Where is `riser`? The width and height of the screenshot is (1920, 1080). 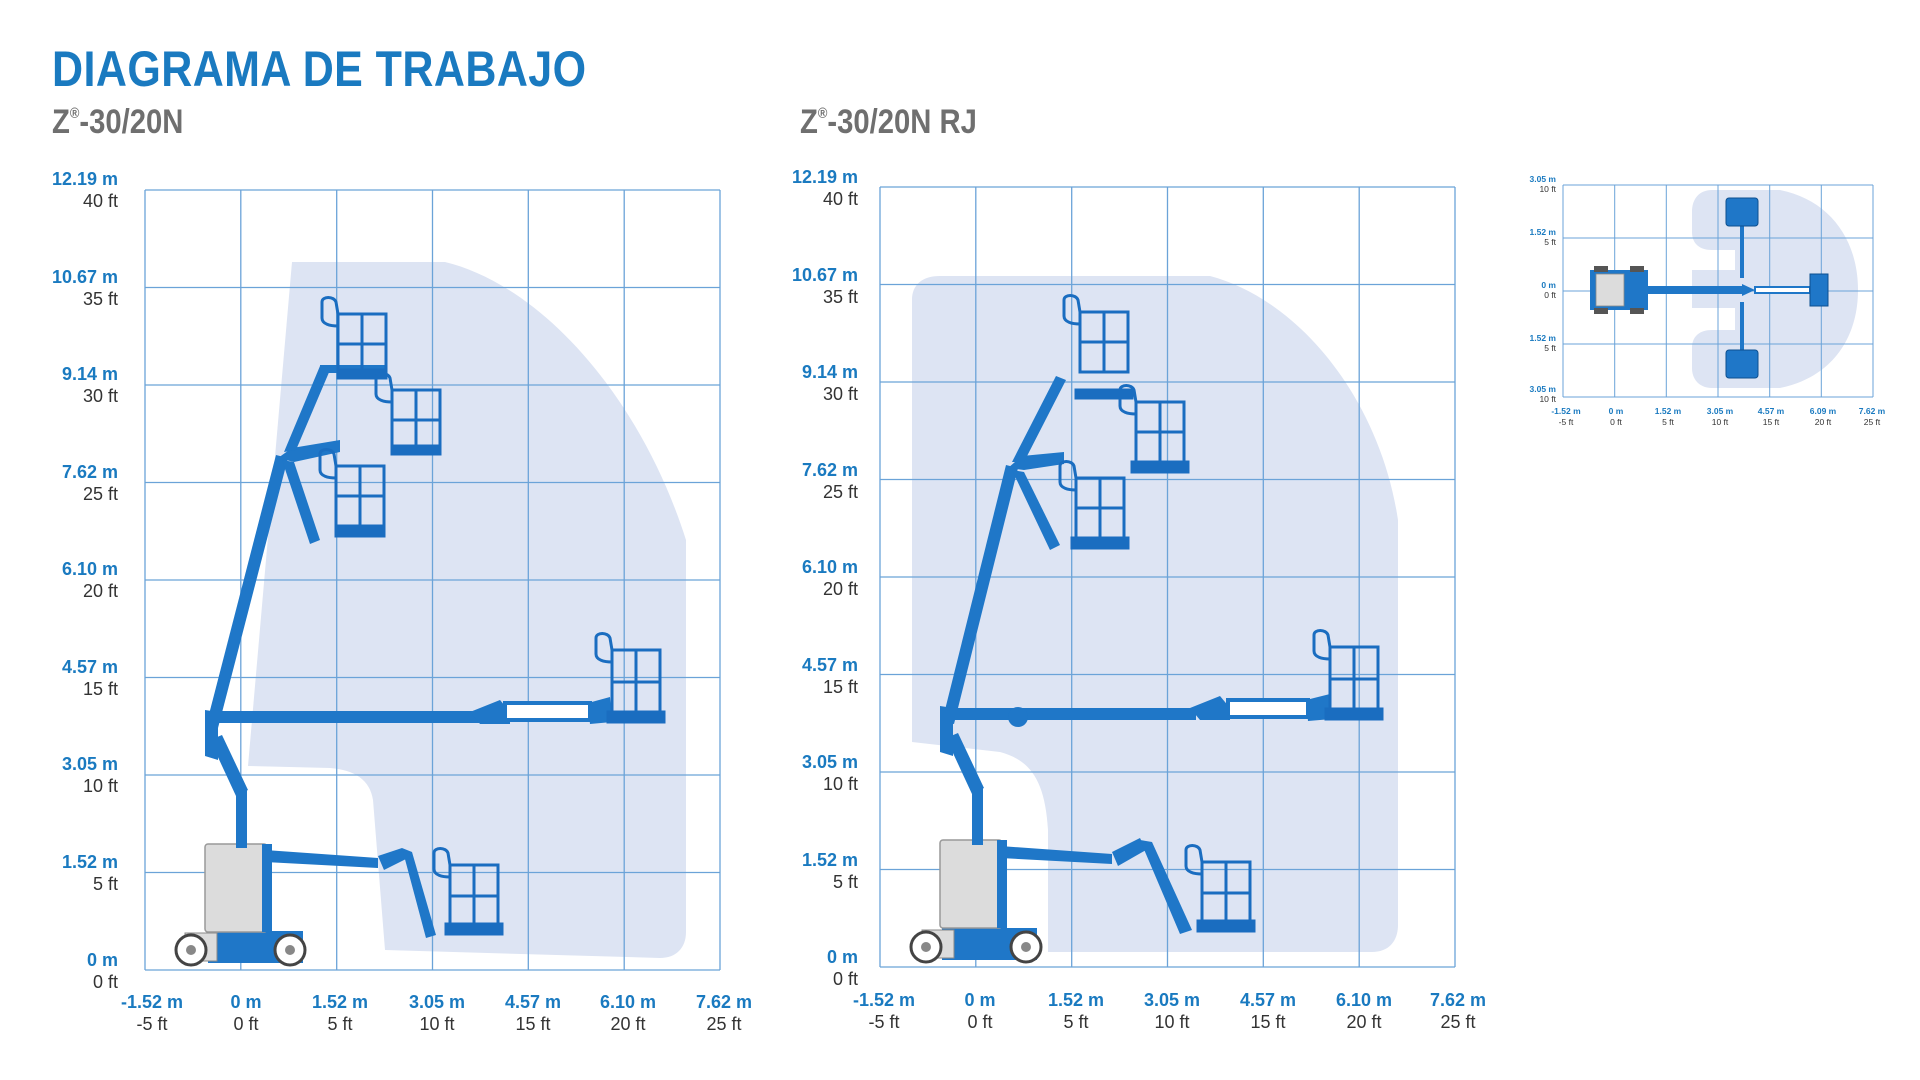 riser is located at coordinates (241, 819).